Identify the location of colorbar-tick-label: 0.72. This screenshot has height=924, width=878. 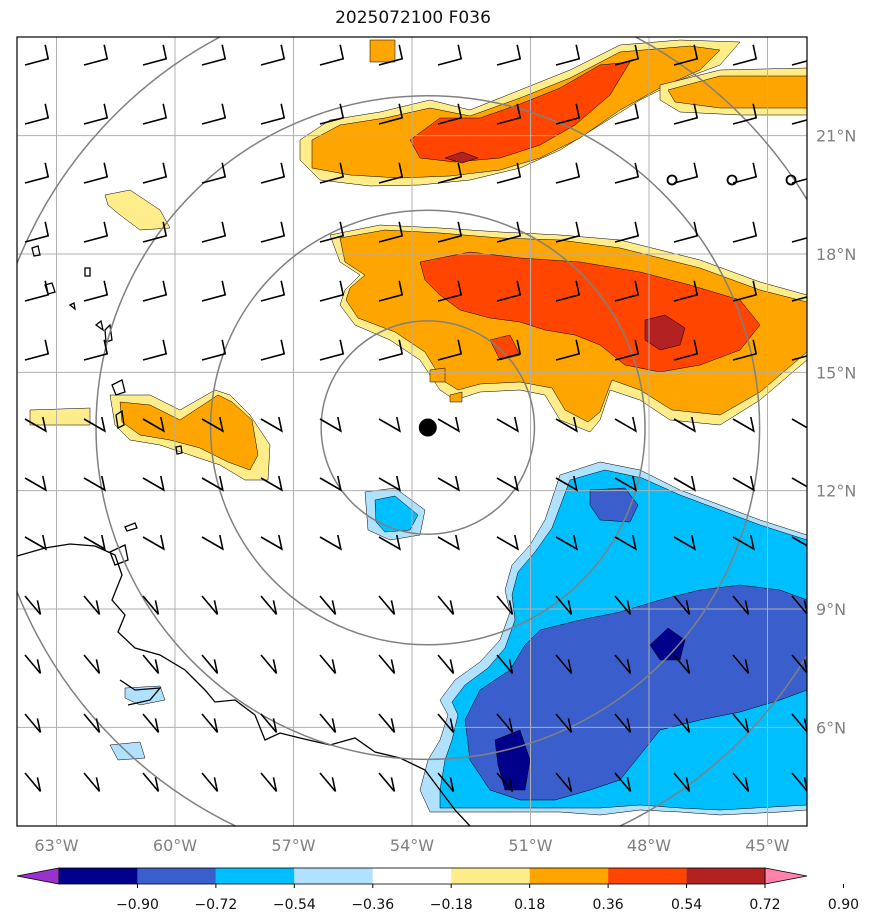
(764, 905).